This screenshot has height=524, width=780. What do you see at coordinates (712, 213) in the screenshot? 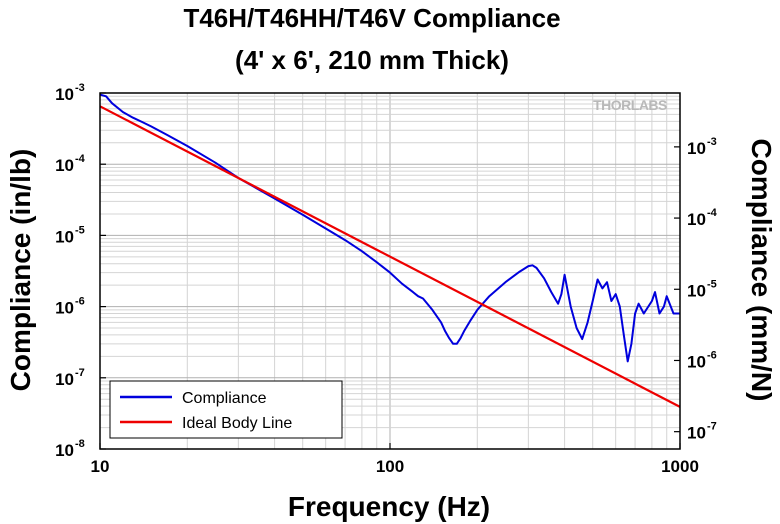
I see `y-right-tick-exponent: -4` at bounding box center [712, 213].